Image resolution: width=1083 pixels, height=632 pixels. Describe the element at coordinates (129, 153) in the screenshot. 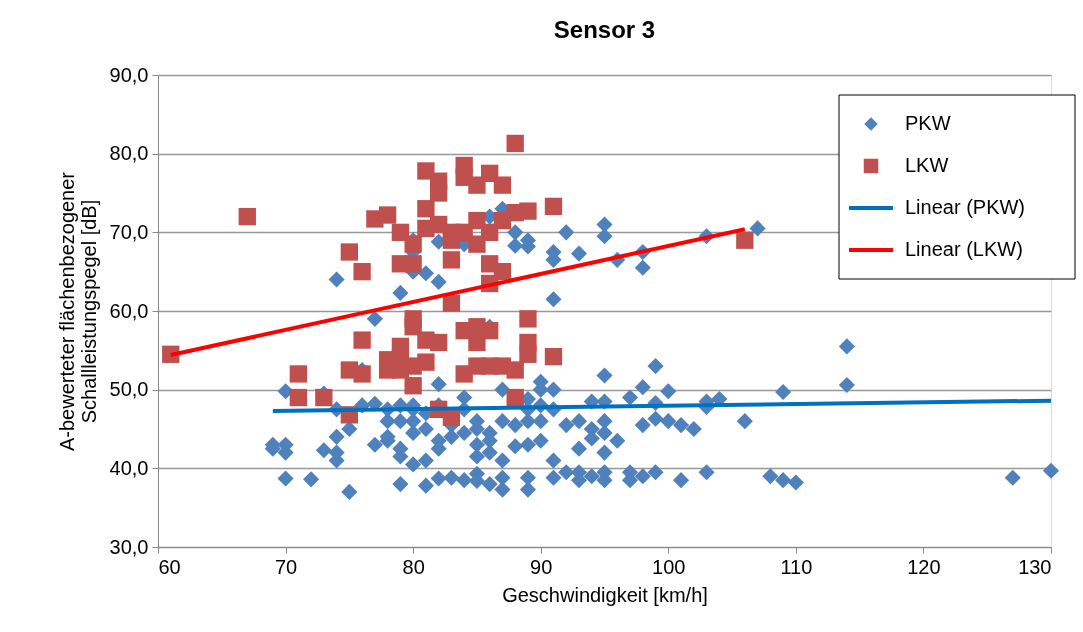

I see `y-tick-label: 80,0` at that location.